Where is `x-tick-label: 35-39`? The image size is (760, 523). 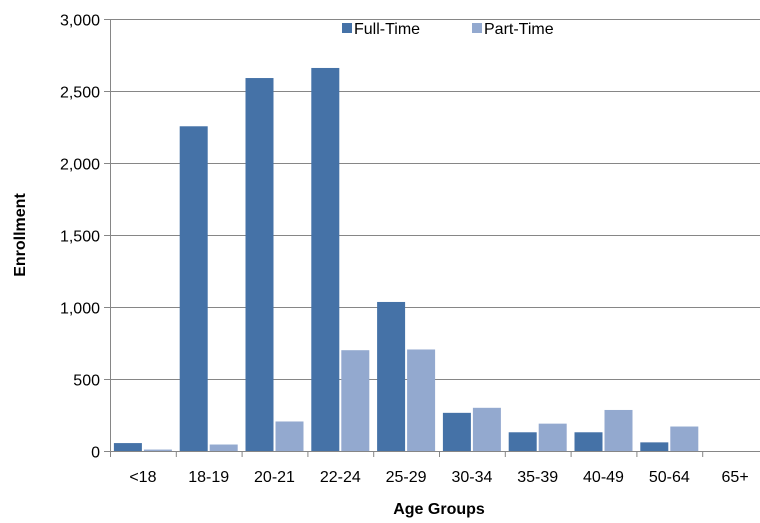 x-tick-label: 35-39 is located at coordinates (537, 477).